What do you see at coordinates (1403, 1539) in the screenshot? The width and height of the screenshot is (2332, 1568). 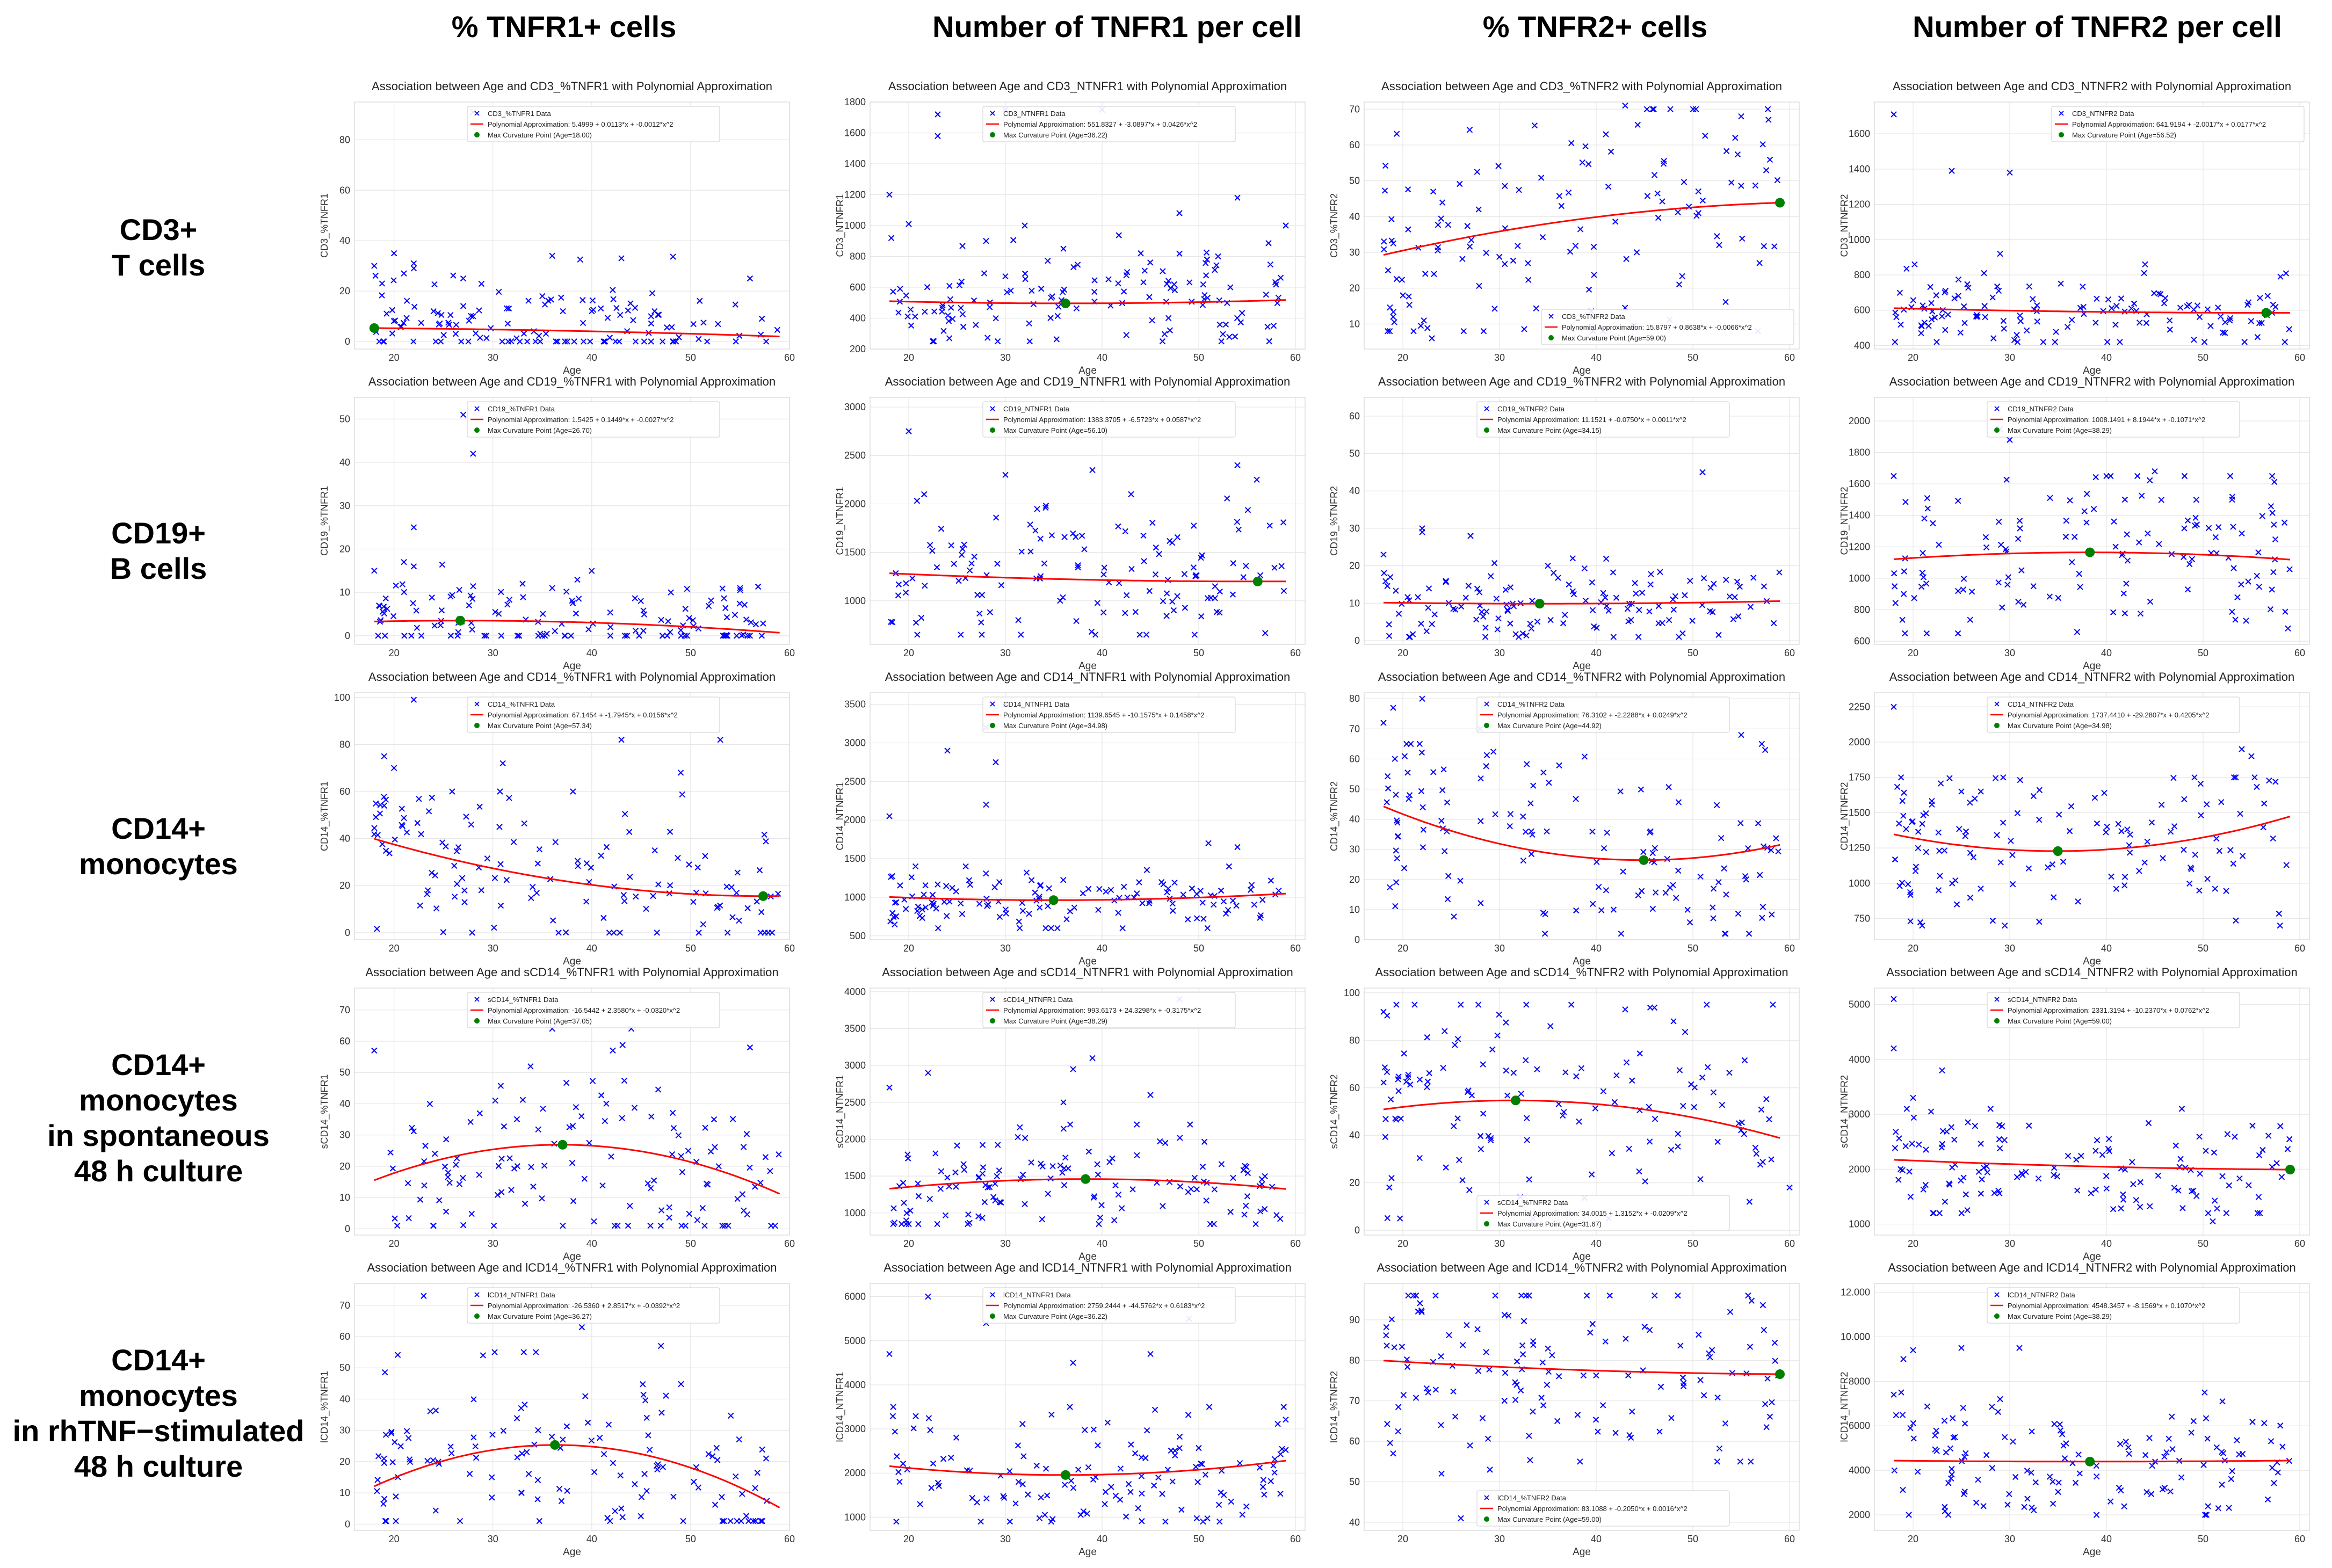 I see `x-tick-label: 20` at bounding box center [1403, 1539].